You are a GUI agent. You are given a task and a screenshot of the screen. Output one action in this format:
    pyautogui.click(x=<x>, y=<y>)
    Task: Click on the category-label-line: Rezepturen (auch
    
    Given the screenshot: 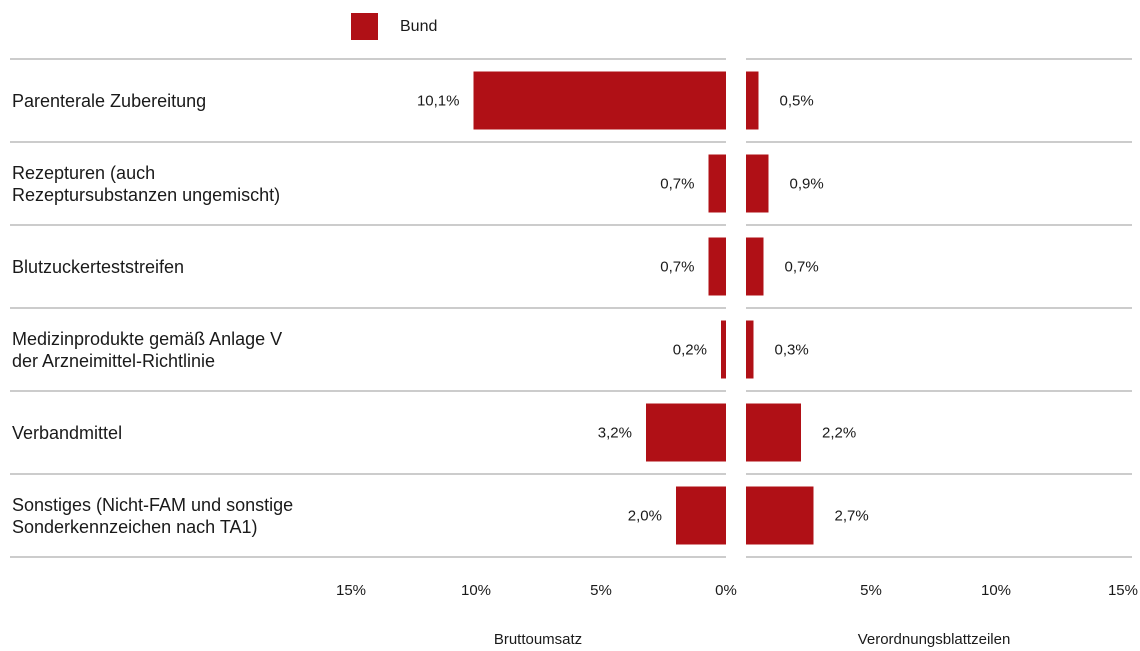 What is the action you would take?
    pyautogui.click(x=84, y=172)
    